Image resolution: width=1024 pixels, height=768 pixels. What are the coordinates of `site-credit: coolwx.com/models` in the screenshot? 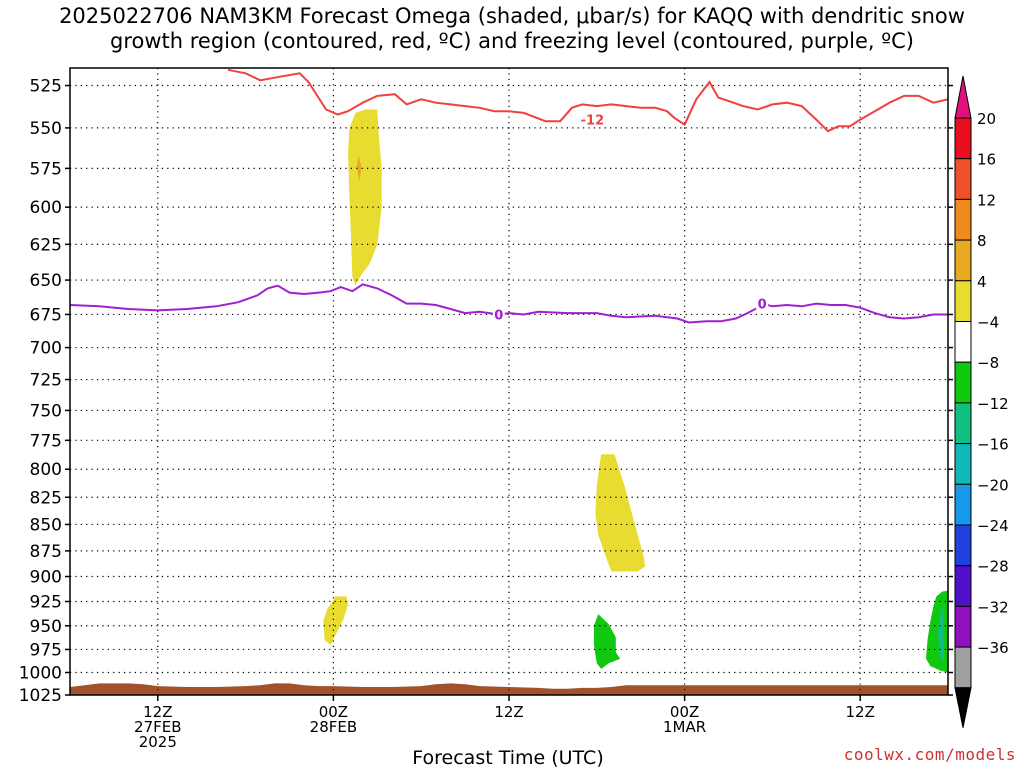 It's located at (929, 754).